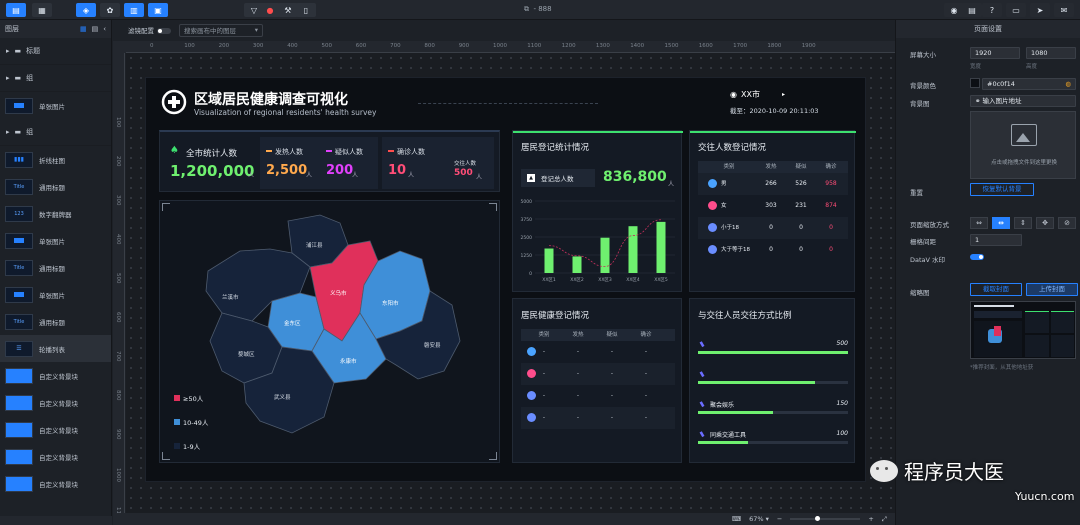 This screenshot has height=525, width=1080. Describe the element at coordinates (773, 382) in the screenshot. I see `list-item: ▮` at that location.